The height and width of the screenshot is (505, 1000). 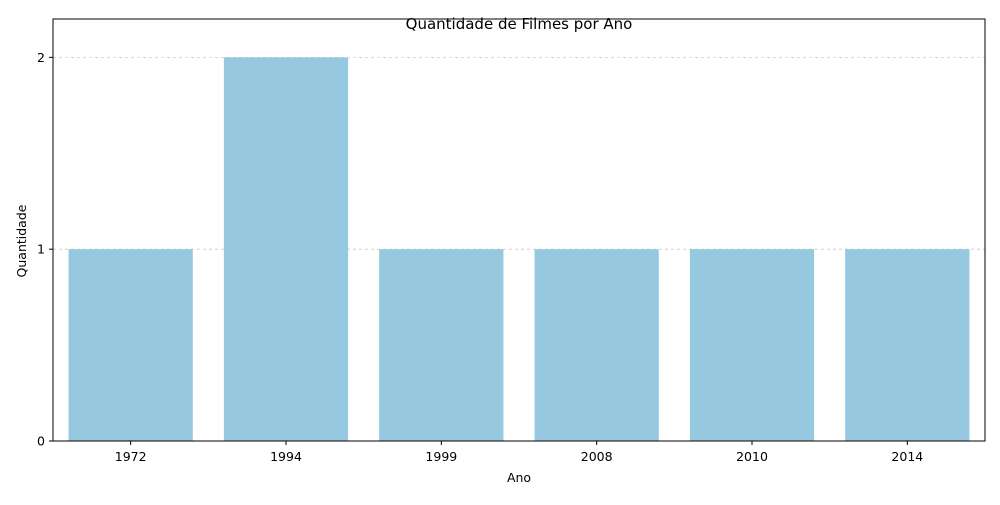 I want to click on bar-2010, so click(x=752, y=345).